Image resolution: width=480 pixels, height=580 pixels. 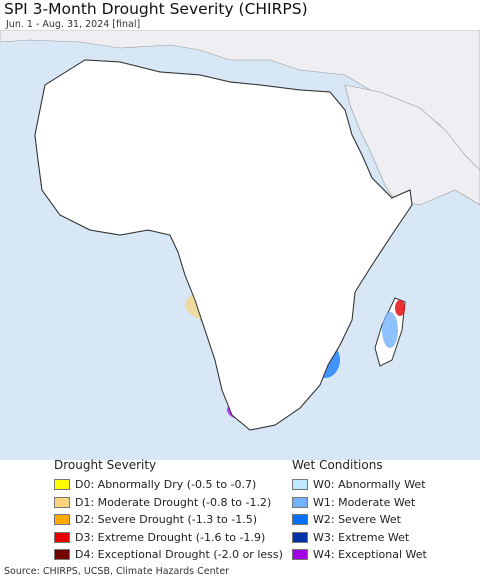 What do you see at coordinates (173, 502) in the screenshot?
I see `legend-label: D1: Moderate Drought (-0.8 to -1.2)` at bounding box center [173, 502].